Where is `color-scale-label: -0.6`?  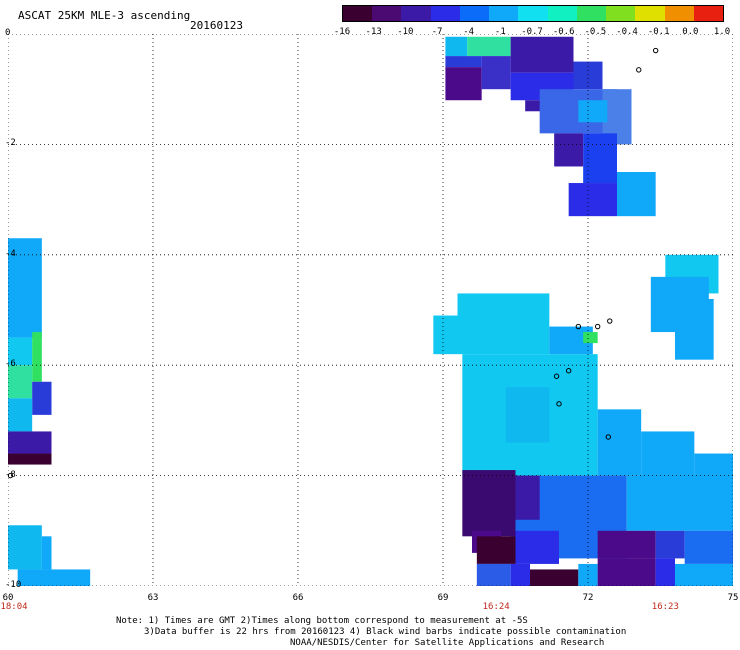 color-scale-label: -0.6 is located at coordinates (563, 32).